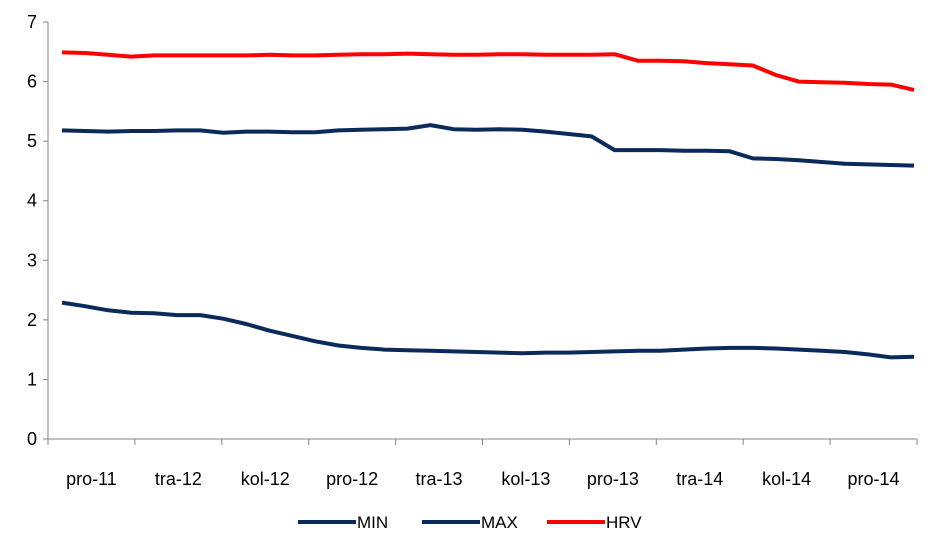 The width and height of the screenshot is (927, 536). What do you see at coordinates (439, 479) in the screenshot?
I see `x-tick-label: tra-13` at bounding box center [439, 479].